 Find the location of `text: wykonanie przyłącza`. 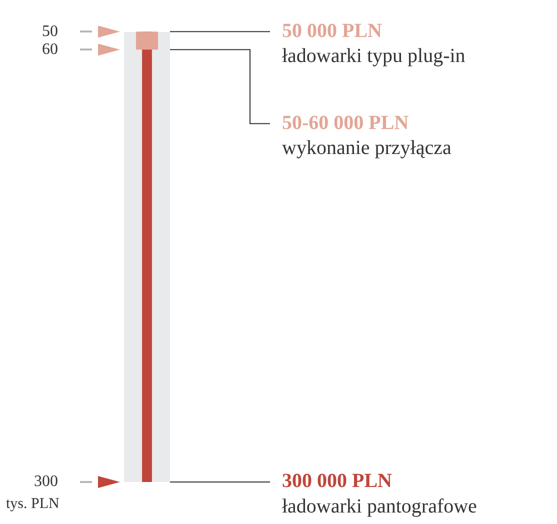

text: wykonanie przyłącza is located at coordinates (367, 147).